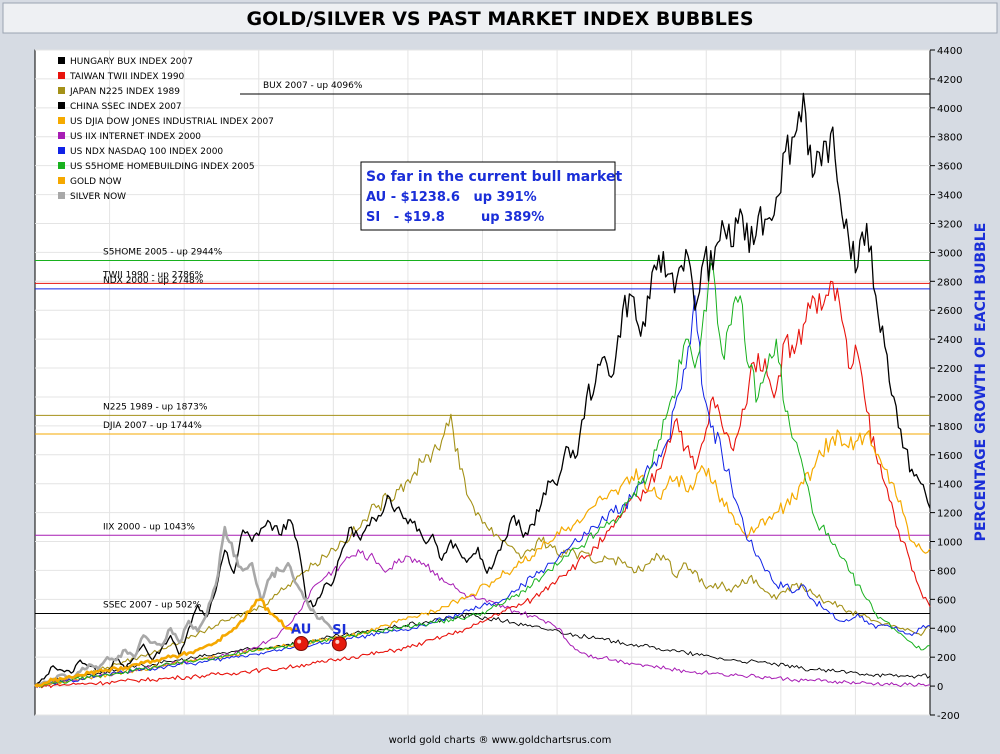 The width and height of the screenshot is (1000, 754). What do you see at coordinates (166, 642) in the screenshot?
I see `series-gold-now` at bounding box center [166, 642].